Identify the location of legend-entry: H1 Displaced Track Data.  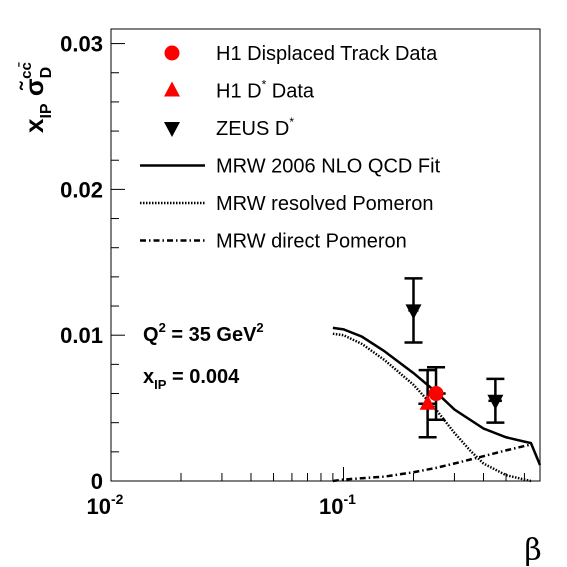
(327, 54).